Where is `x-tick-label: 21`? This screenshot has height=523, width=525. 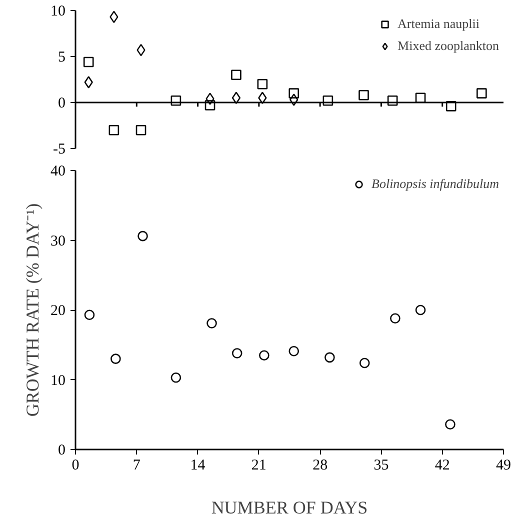 x-tick-label: 21 is located at coordinates (258, 466).